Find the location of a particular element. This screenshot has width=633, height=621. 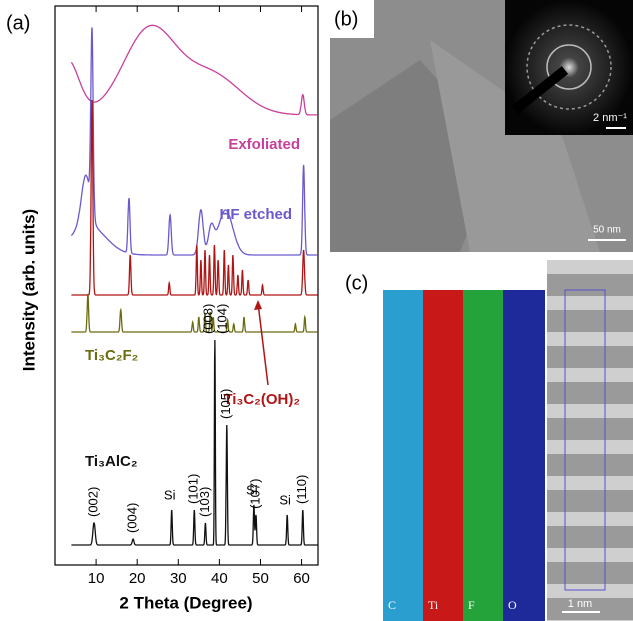

peak-label: (101) is located at coordinates (193, 489).